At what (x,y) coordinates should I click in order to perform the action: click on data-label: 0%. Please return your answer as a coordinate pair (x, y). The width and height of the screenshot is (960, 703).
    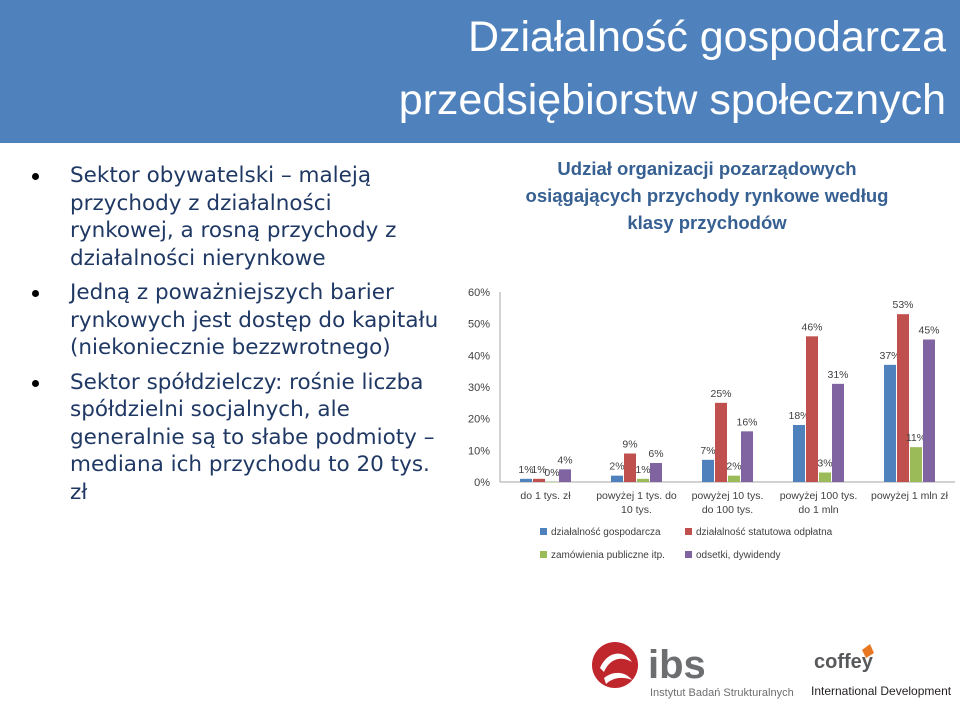
    Looking at the image, I should click on (551, 473).